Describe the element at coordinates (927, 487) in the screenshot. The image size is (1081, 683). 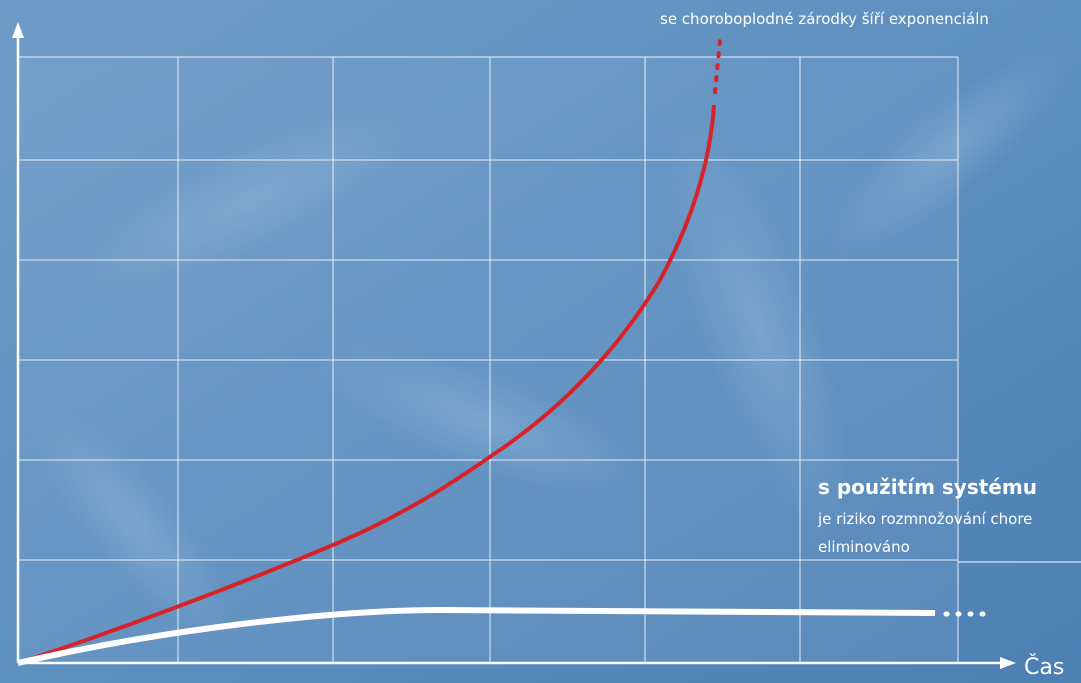
I see `annotation-title: s použitím systému` at that location.